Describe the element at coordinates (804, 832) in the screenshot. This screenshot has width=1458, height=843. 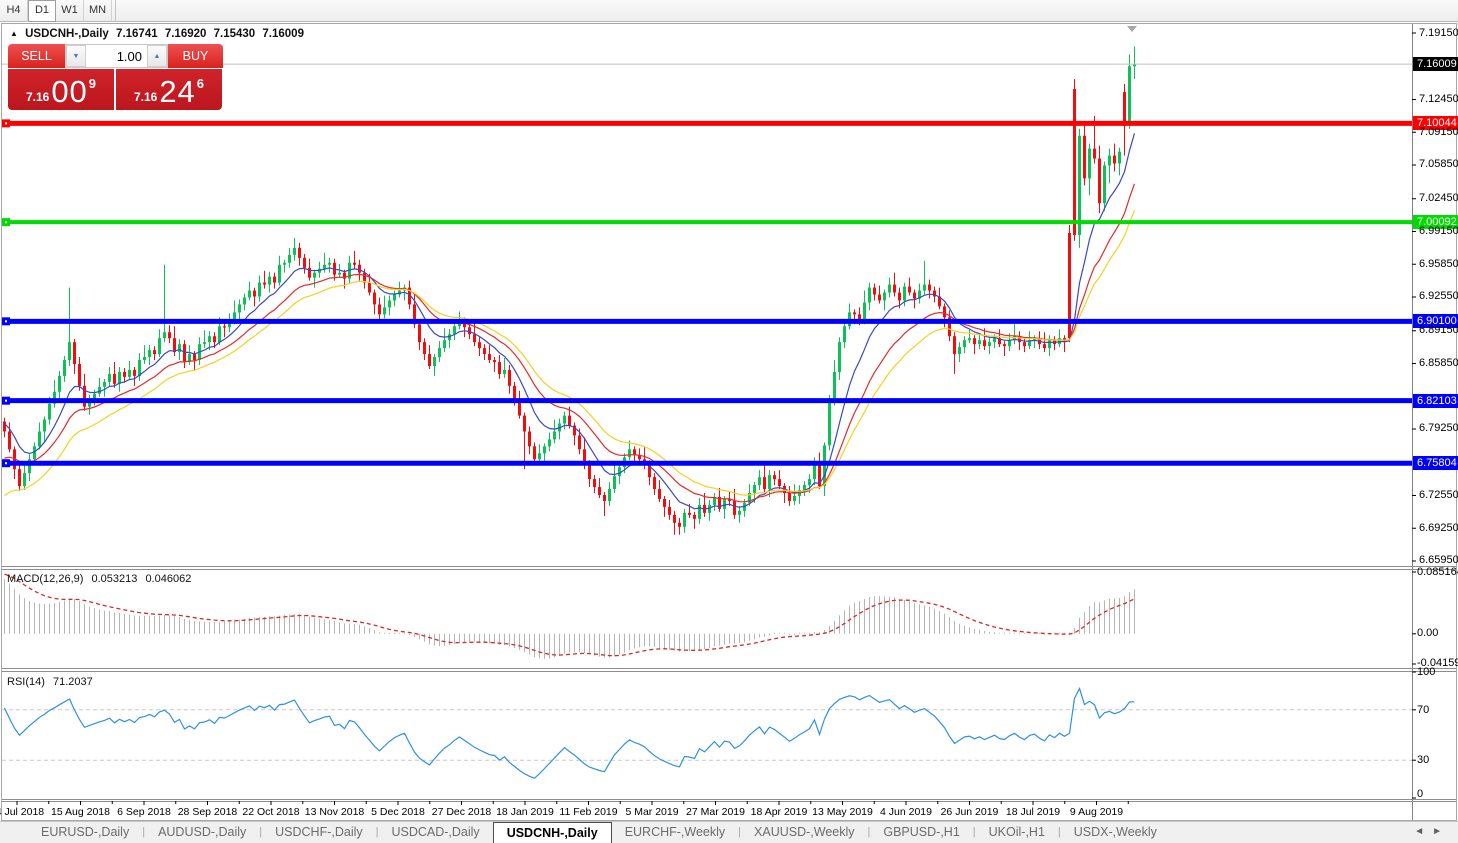
I see `tab-xauusd-weekly: XAUUSD-,Weekly` at that location.